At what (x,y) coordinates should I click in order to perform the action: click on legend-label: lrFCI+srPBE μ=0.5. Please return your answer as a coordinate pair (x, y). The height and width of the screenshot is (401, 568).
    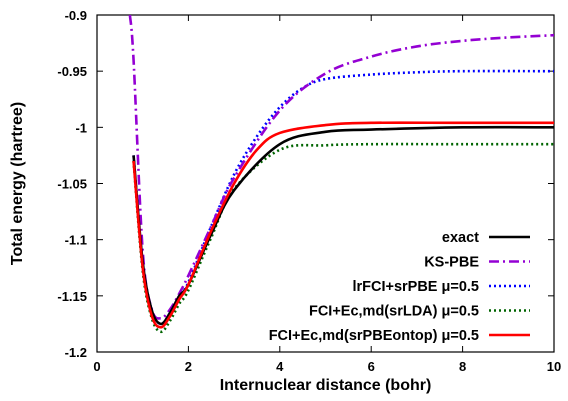
    Looking at the image, I should click on (415, 287).